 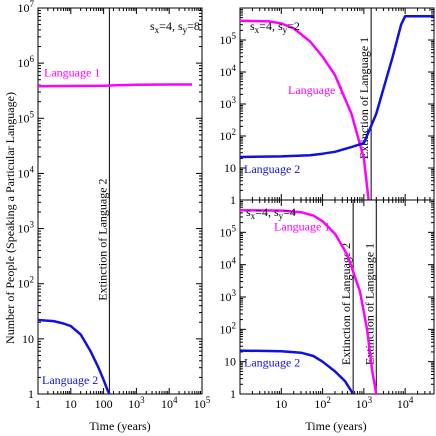 What do you see at coordinates (26, 62) in the screenshot?
I see `y-tick-label: 10⁶` at bounding box center [26, 62].